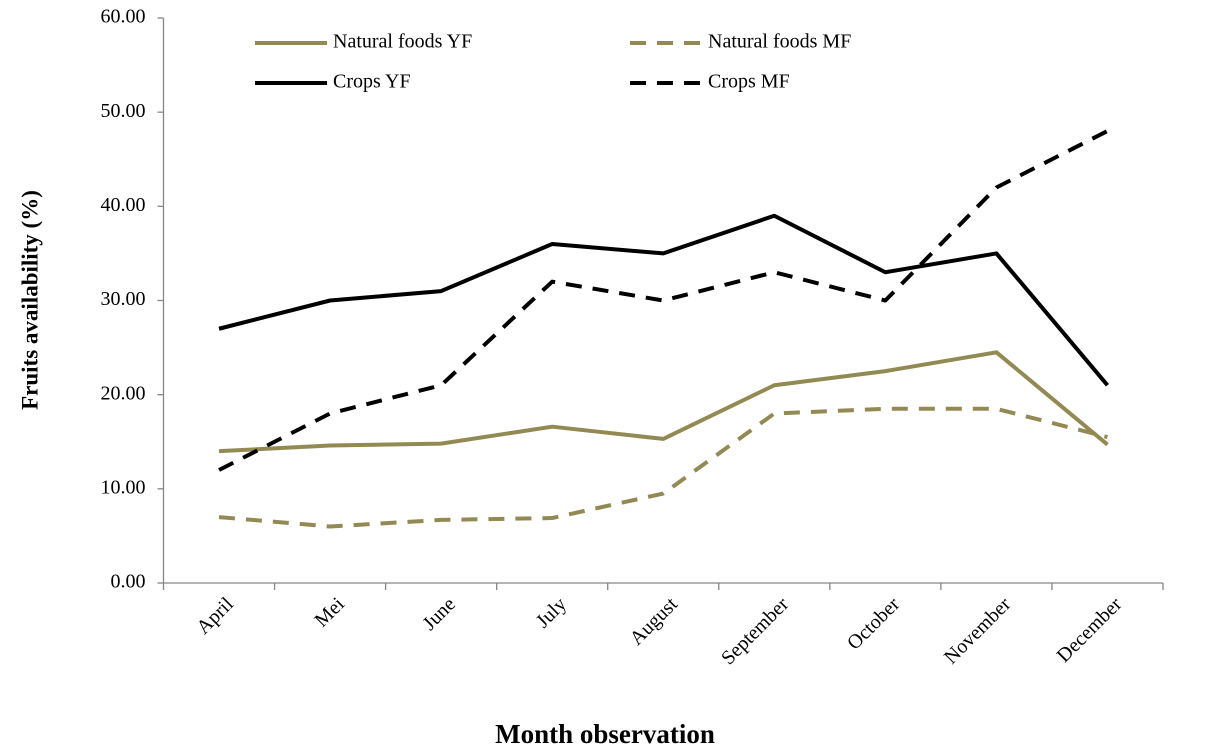 The image size is (1211, 753). What do you see at coordinates (755, 631) in the screenshot?
I see `x-tick-label: September` at bounding box center [755, 631].